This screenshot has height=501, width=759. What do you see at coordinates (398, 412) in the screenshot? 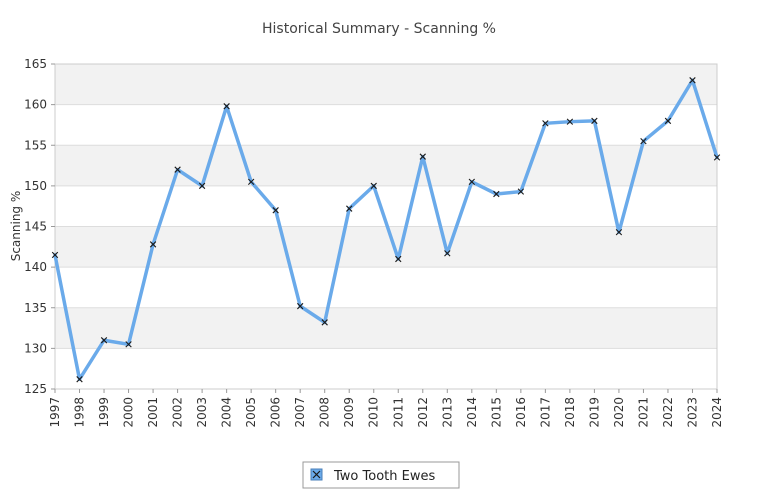
I see `x-tick-label: 2011` at bounding box center [398, 412].